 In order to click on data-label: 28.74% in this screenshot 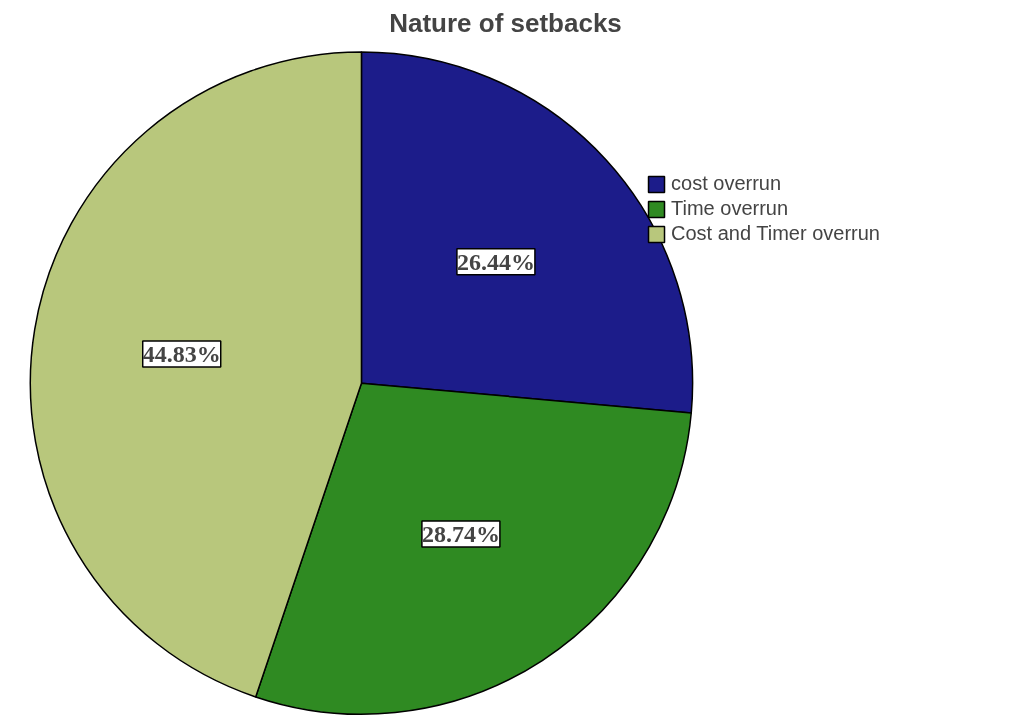, I will do `click(460, 534)`.